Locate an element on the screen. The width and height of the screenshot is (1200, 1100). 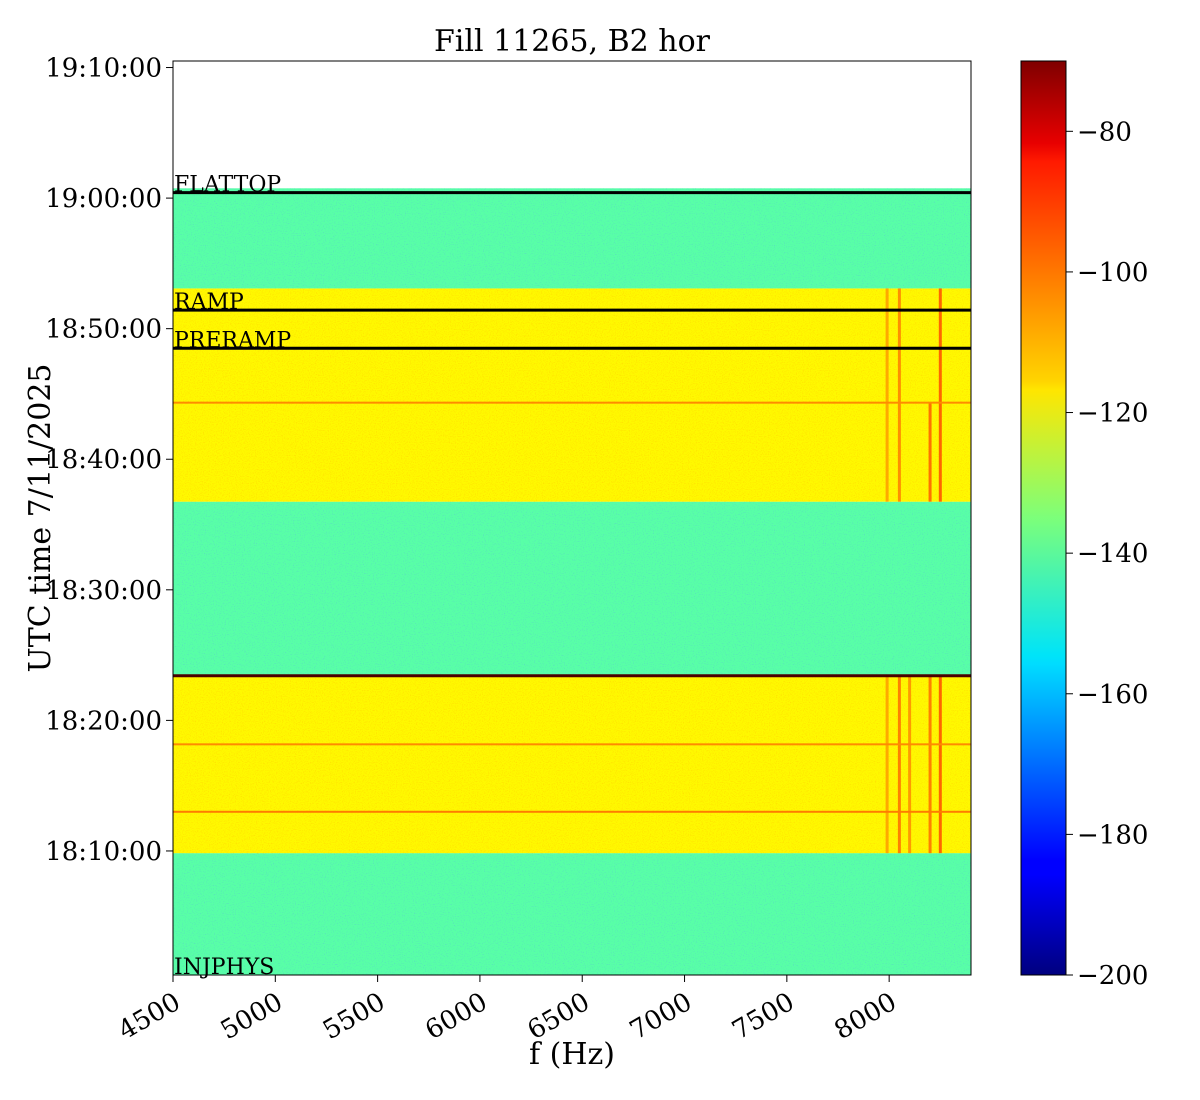
y-tick-label: 18:10:00 is located at coordinates (103, 852).